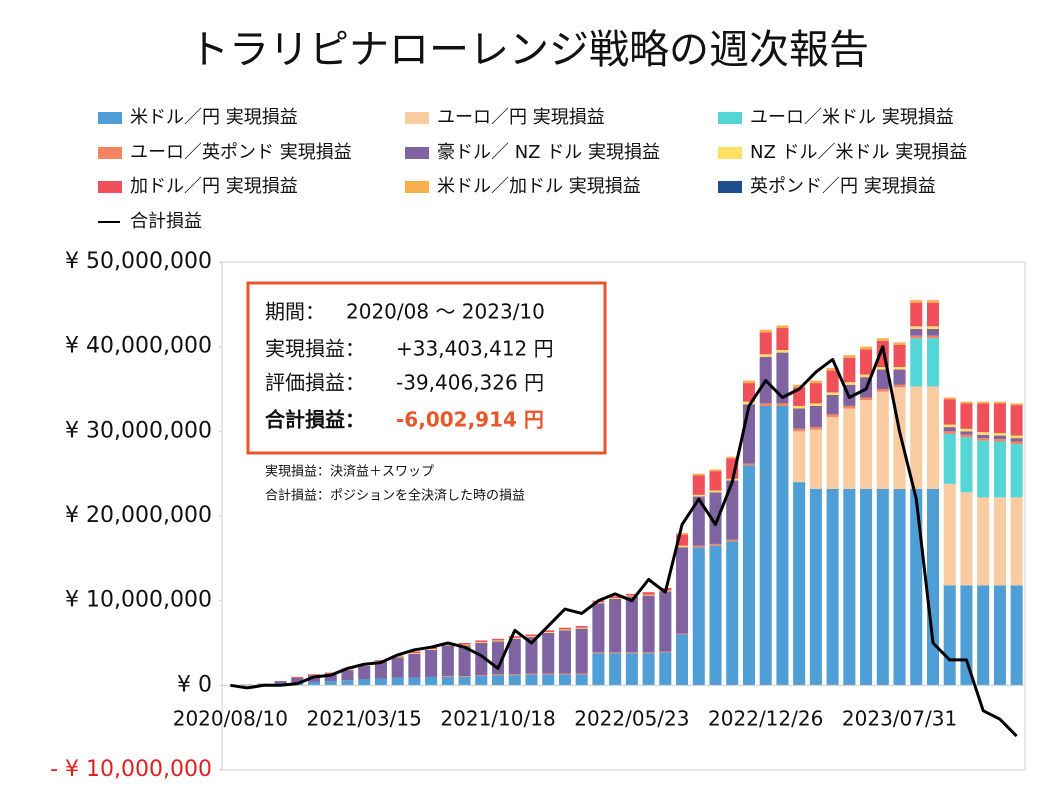  Describe the element at coordinates (138, 346) in the screenshot. I see `y-tick-label: ¥ 40,000,000` at that location.